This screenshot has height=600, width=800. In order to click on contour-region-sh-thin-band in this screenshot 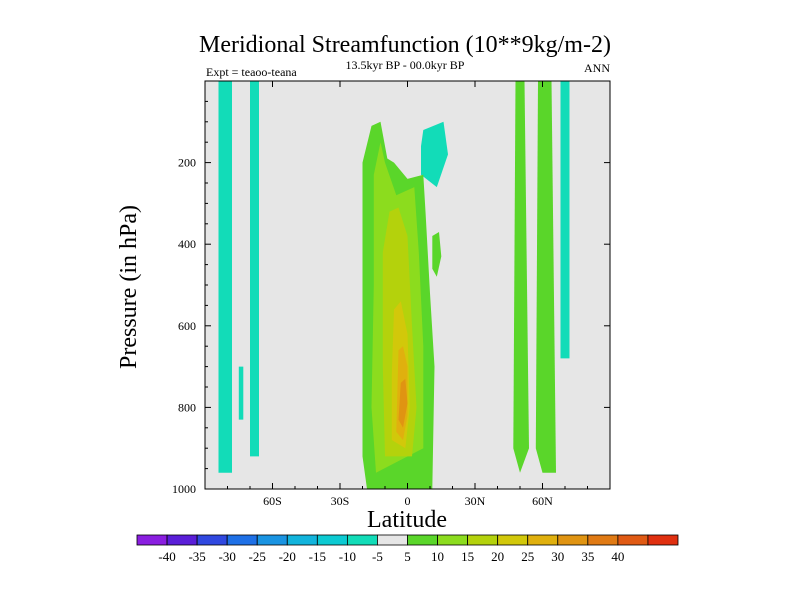, I will do `click(241, 393)`.